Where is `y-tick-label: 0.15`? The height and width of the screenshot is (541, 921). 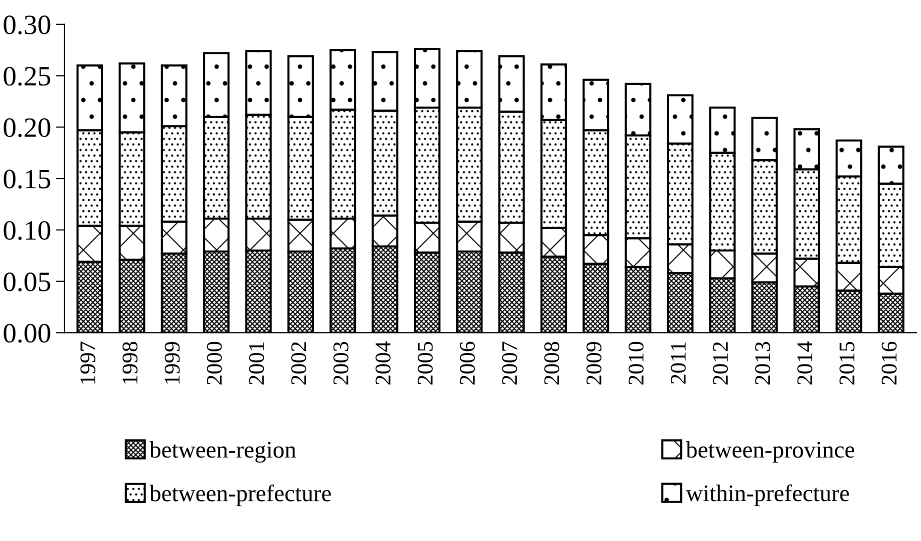
y-tick-label: 0.15 is located at coordinates (27, 179).